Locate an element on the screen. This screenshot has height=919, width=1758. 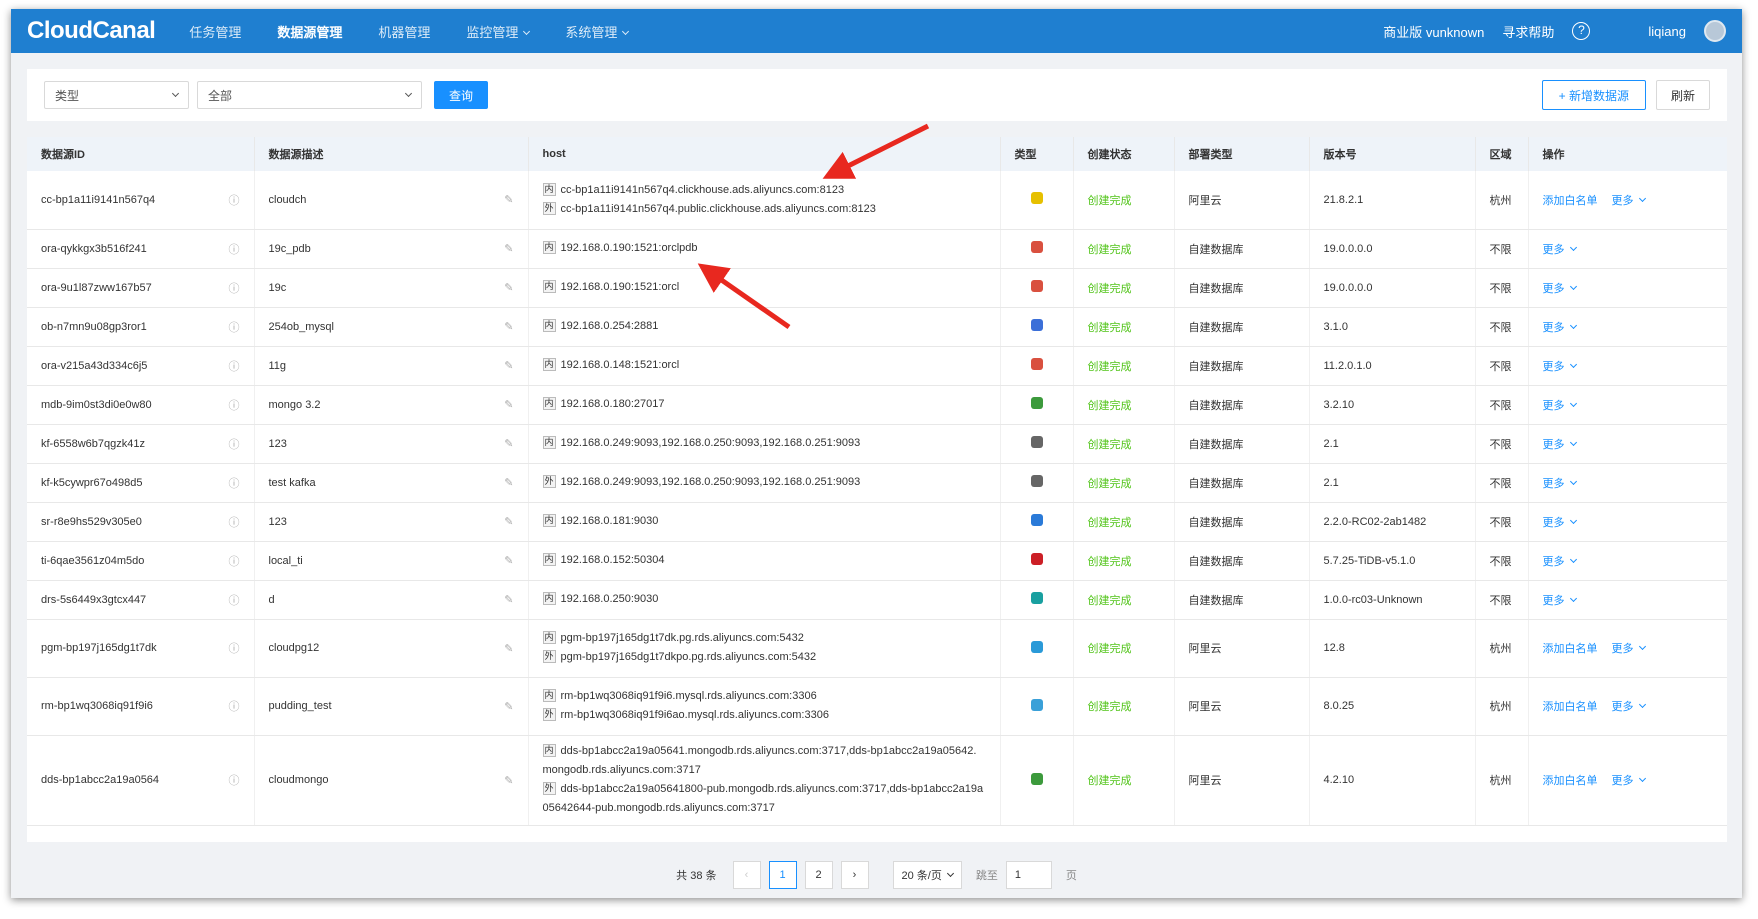
page: 1 is located at coordinates (782, 875).